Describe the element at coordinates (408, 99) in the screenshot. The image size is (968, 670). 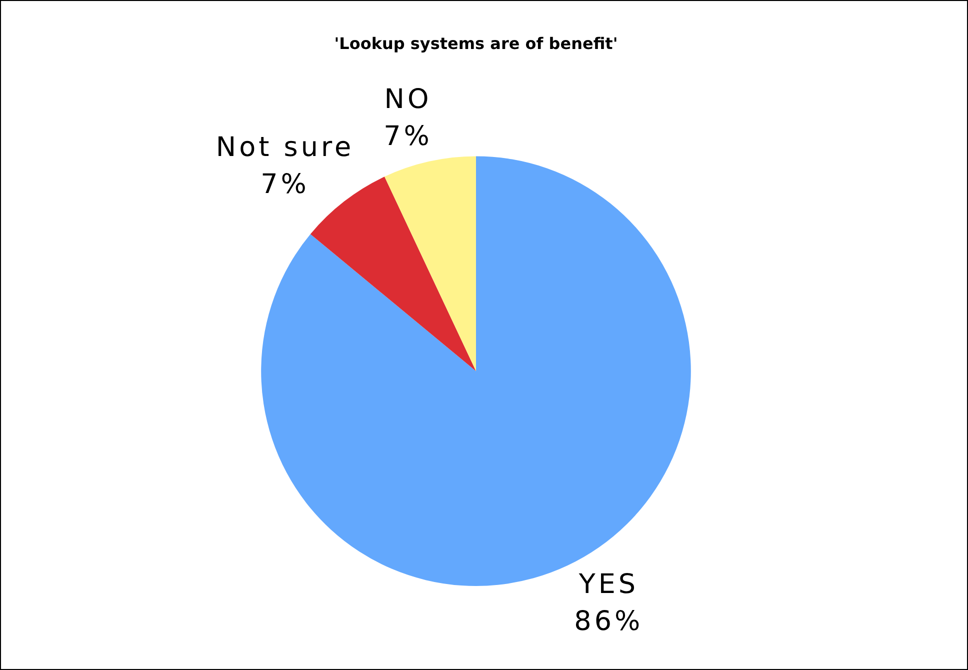
I see `slice-label: NO` at that location.